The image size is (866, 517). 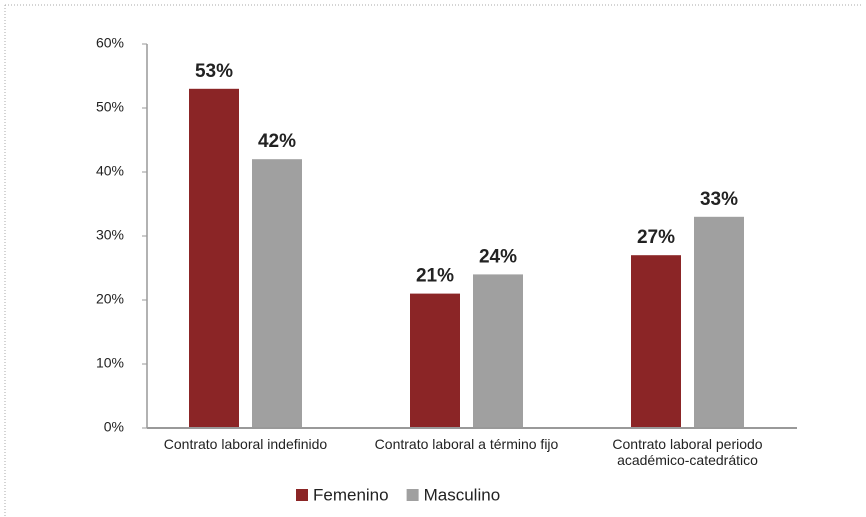 I want to click on value-label: 24%, so click(x=498, y=256).